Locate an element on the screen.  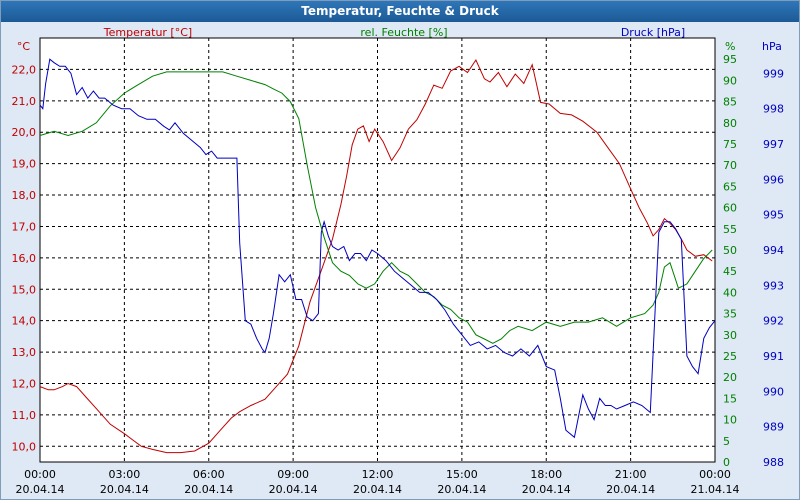
humidity-tick-label: 15 is located at coordinates (730, 398).